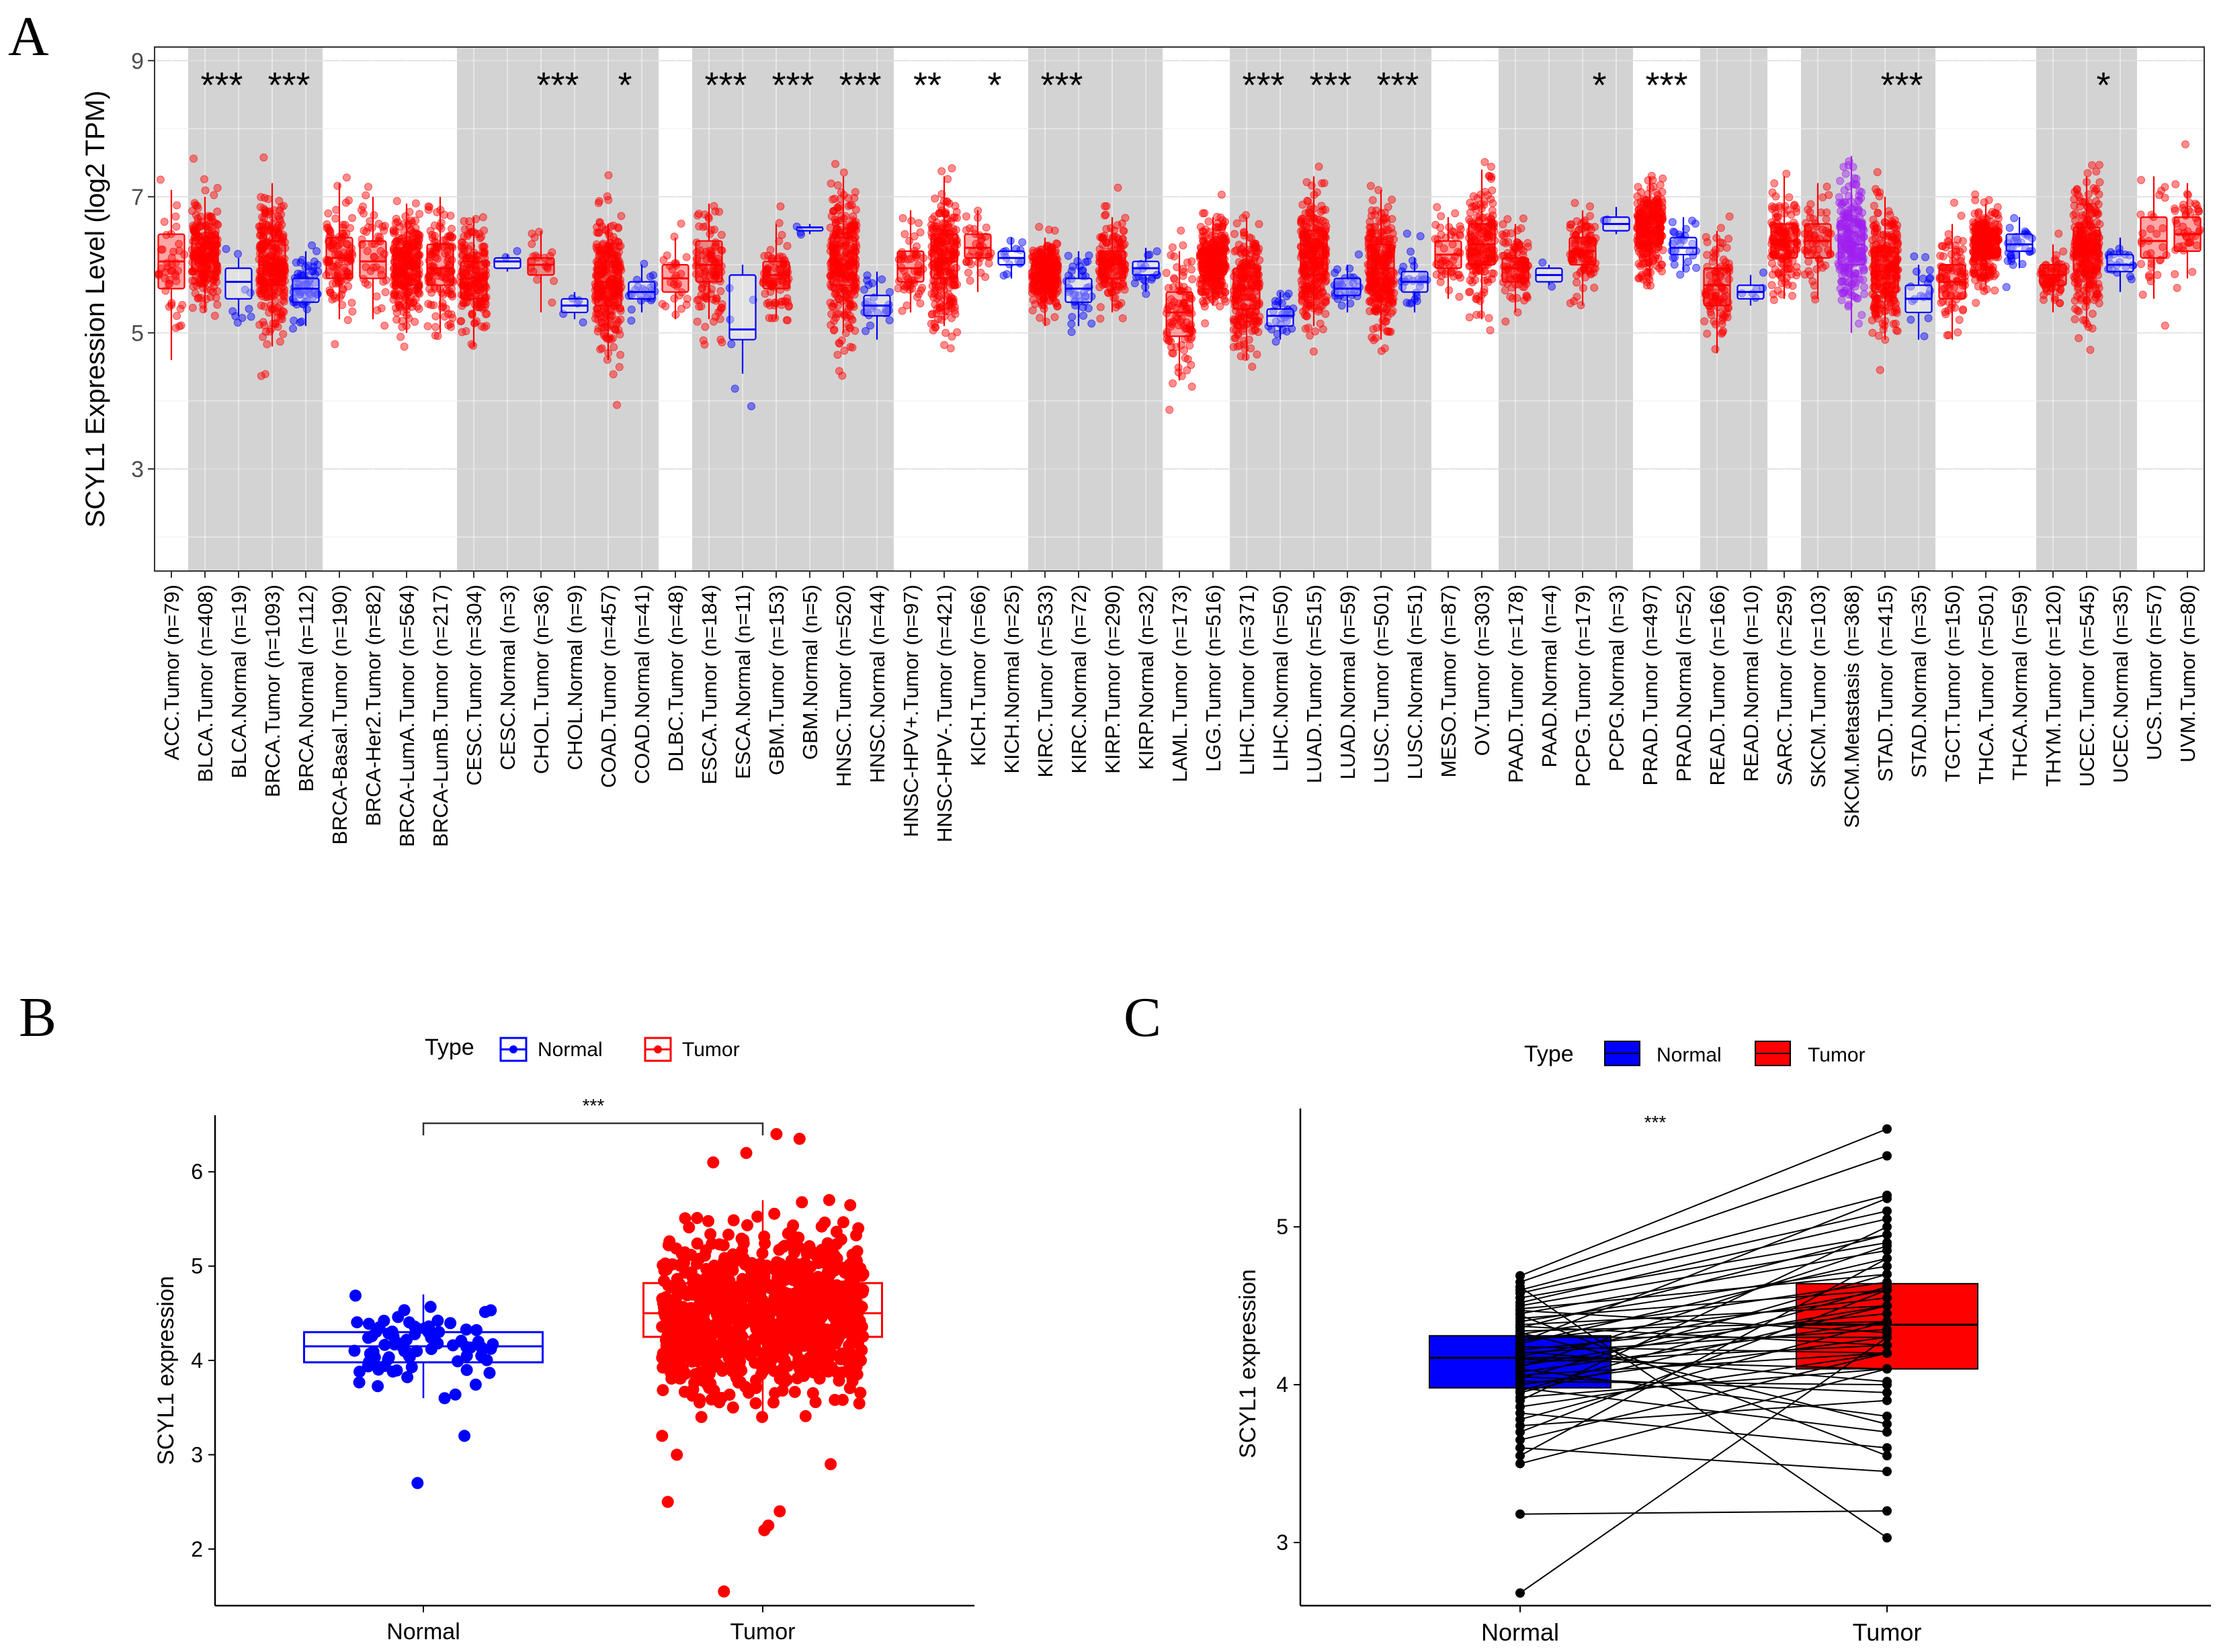  Describe the element at coordinates (1397, 309) in the screenshot. I see `shade-band-lusc` at that location.